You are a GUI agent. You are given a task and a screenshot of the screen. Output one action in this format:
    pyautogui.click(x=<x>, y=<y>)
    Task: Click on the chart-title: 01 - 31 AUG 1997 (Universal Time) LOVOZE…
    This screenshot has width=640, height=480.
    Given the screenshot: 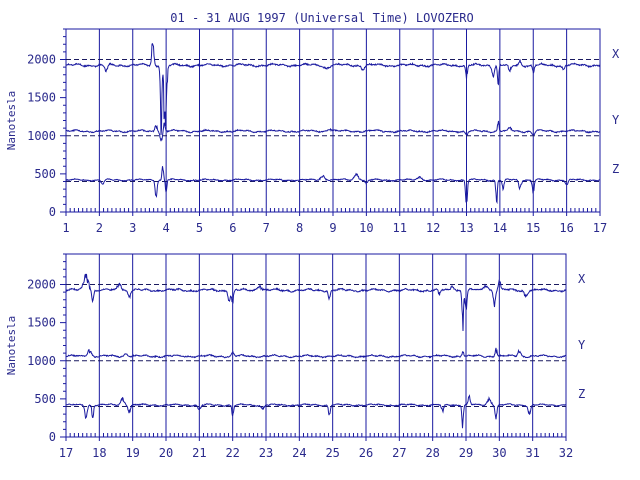 What is the action you would take?
    pyautogui.click(x=321, y=18)
    